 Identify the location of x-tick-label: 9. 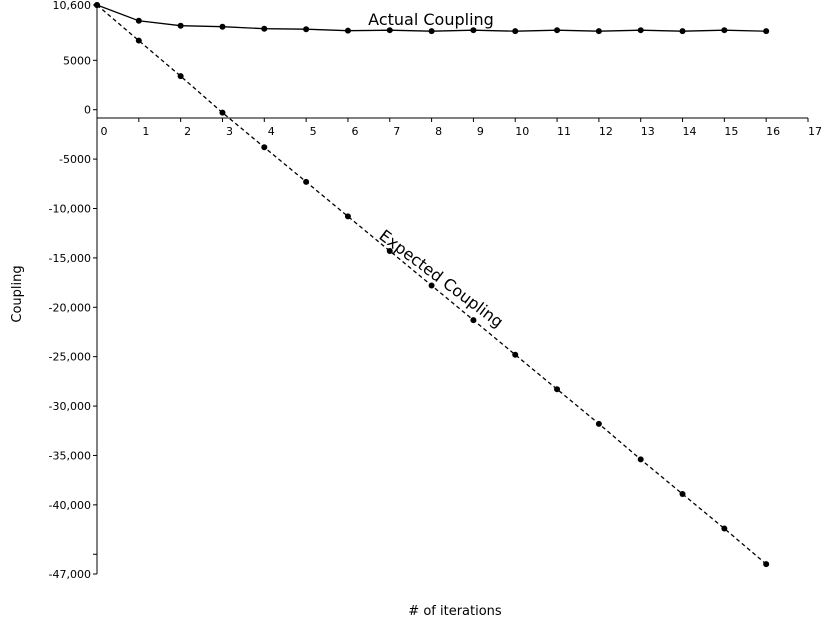
(480, 131).